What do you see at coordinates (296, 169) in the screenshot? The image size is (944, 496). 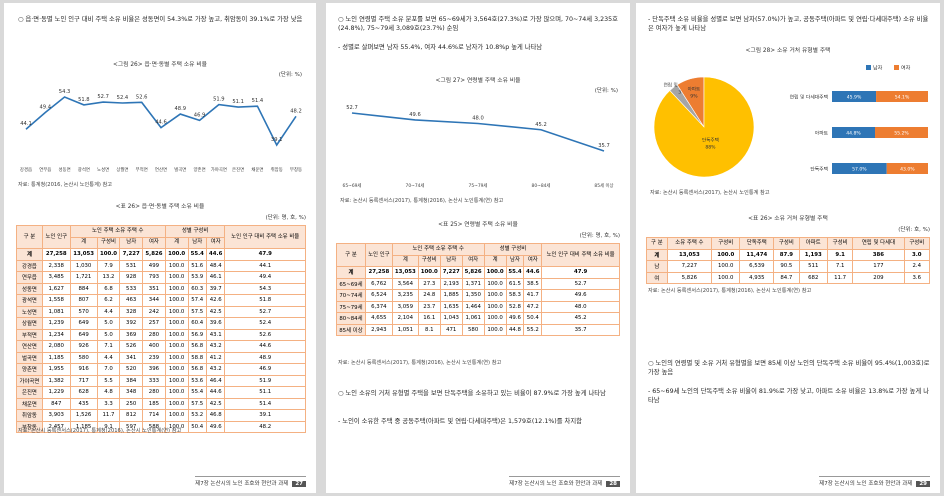 I see `category-label: 부창동` at bounding box center [296, 169].